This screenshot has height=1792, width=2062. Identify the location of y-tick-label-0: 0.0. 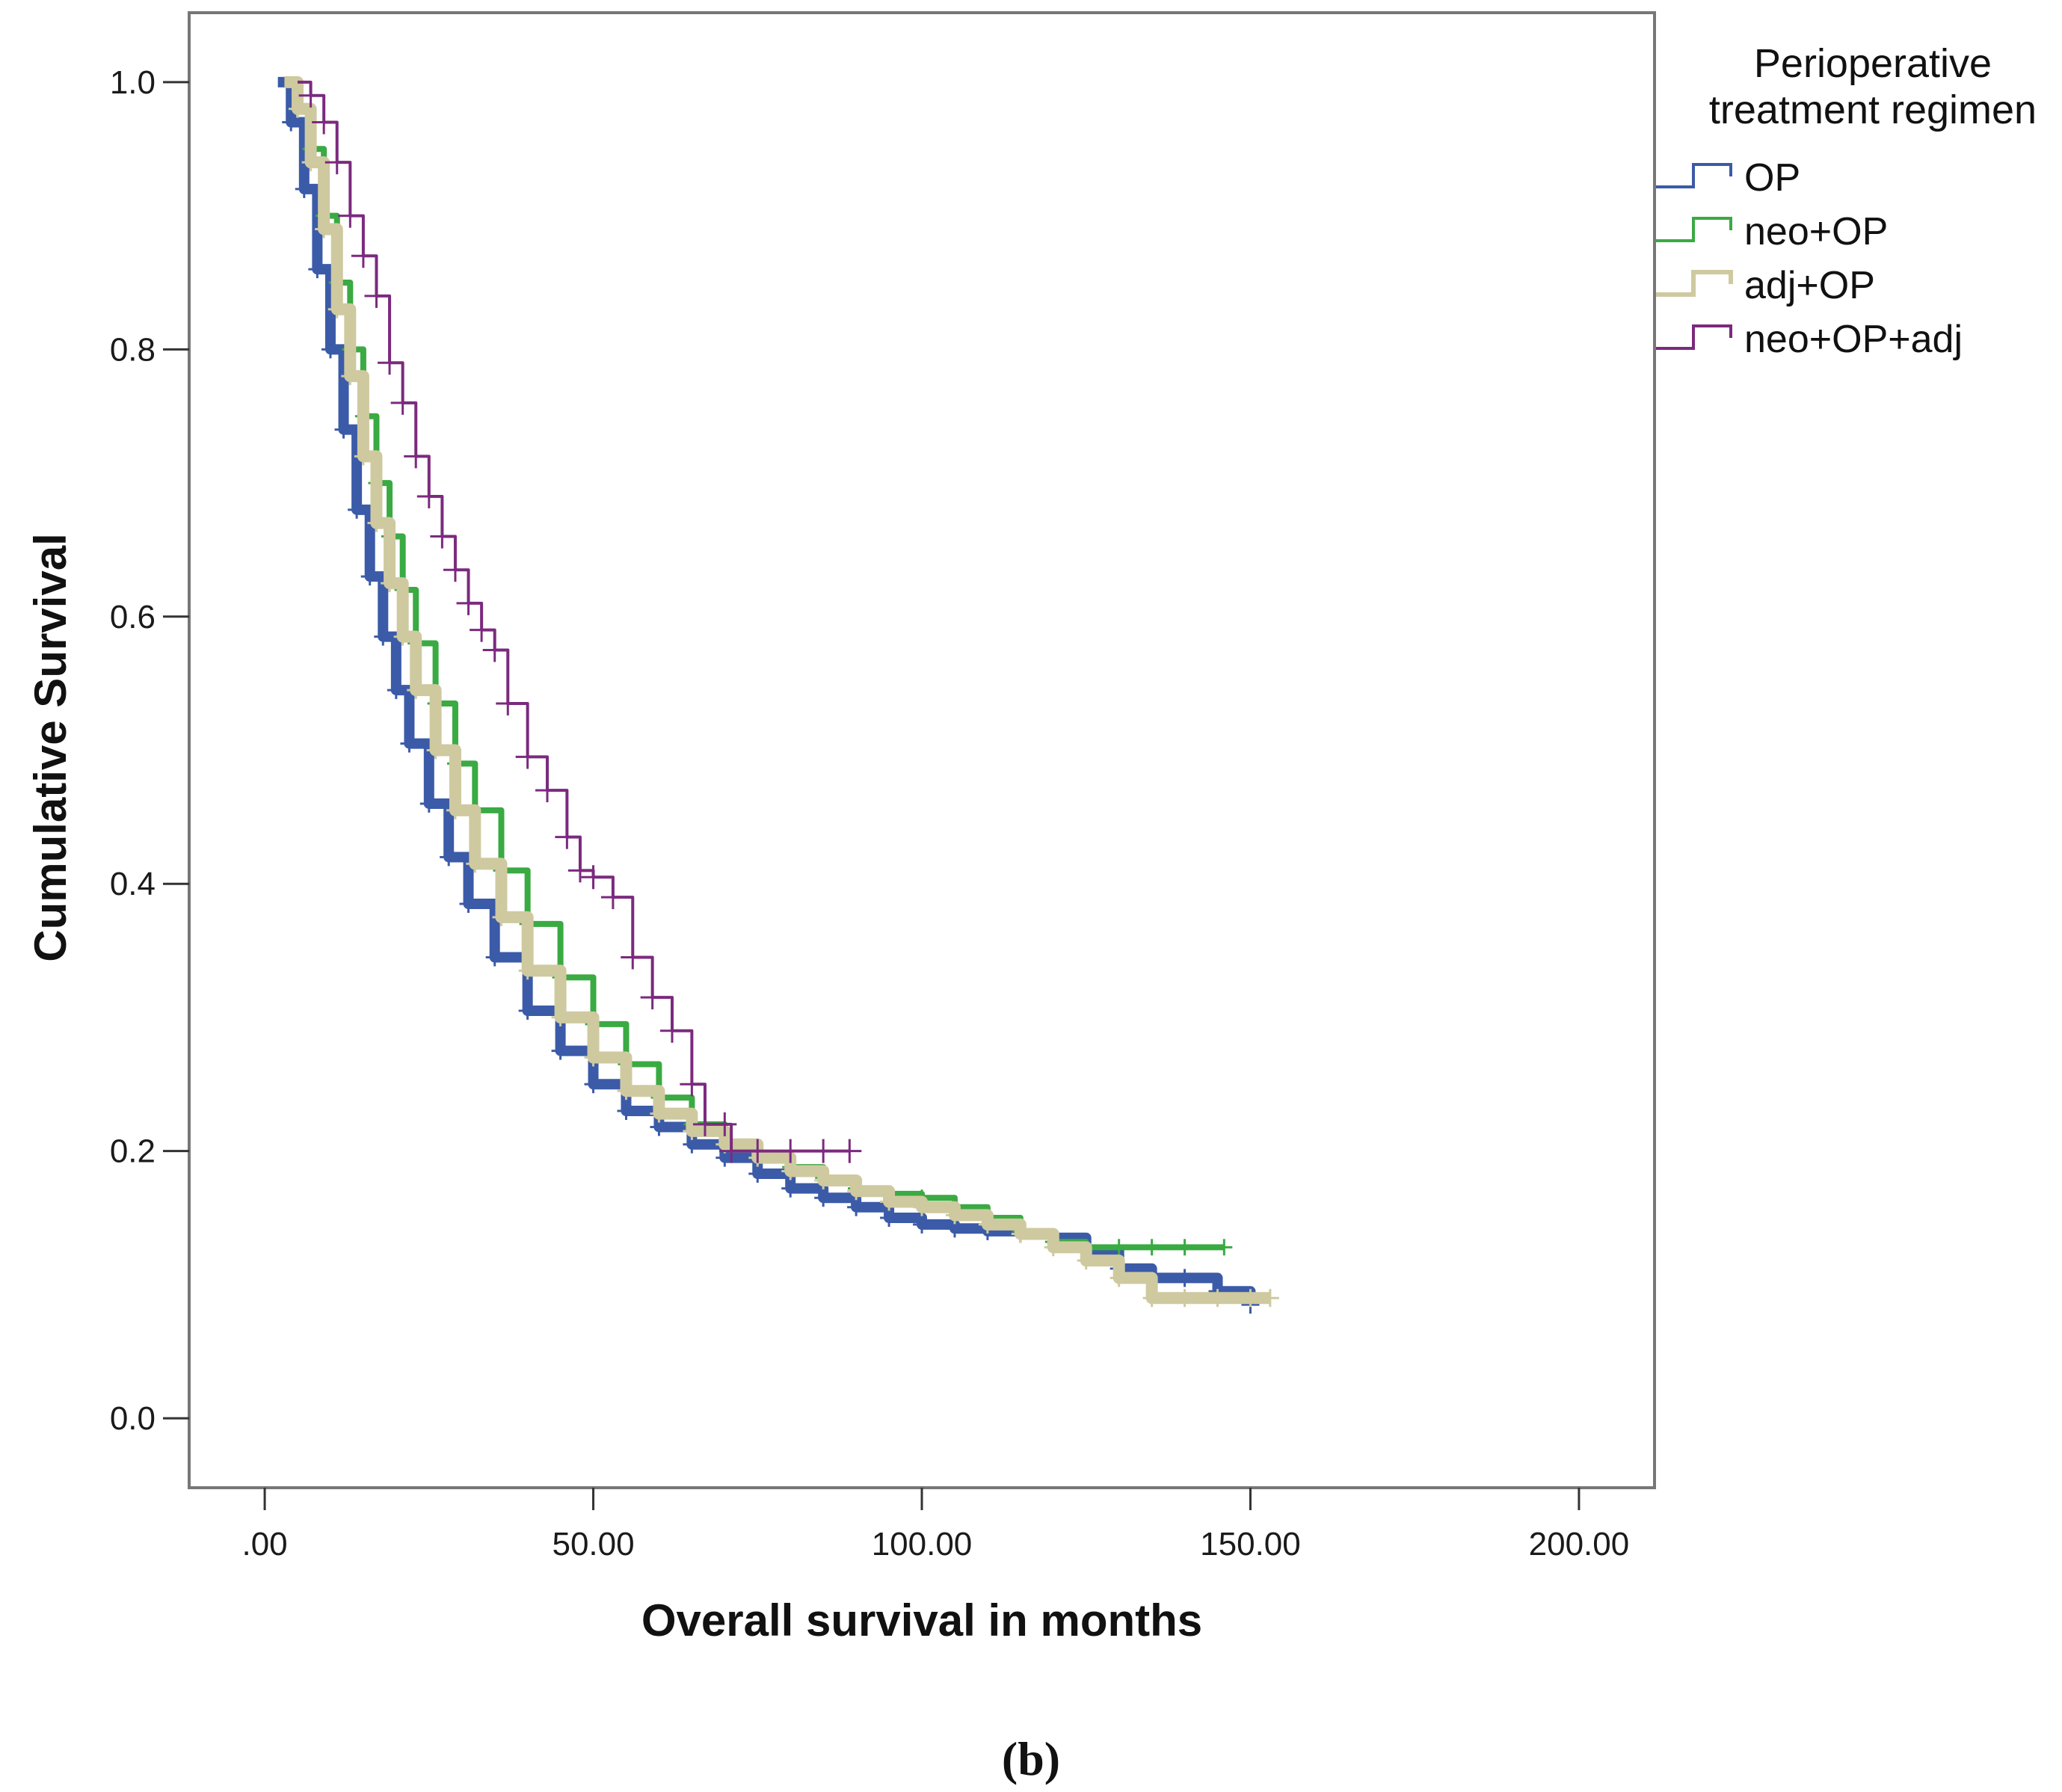
(133, 1418).